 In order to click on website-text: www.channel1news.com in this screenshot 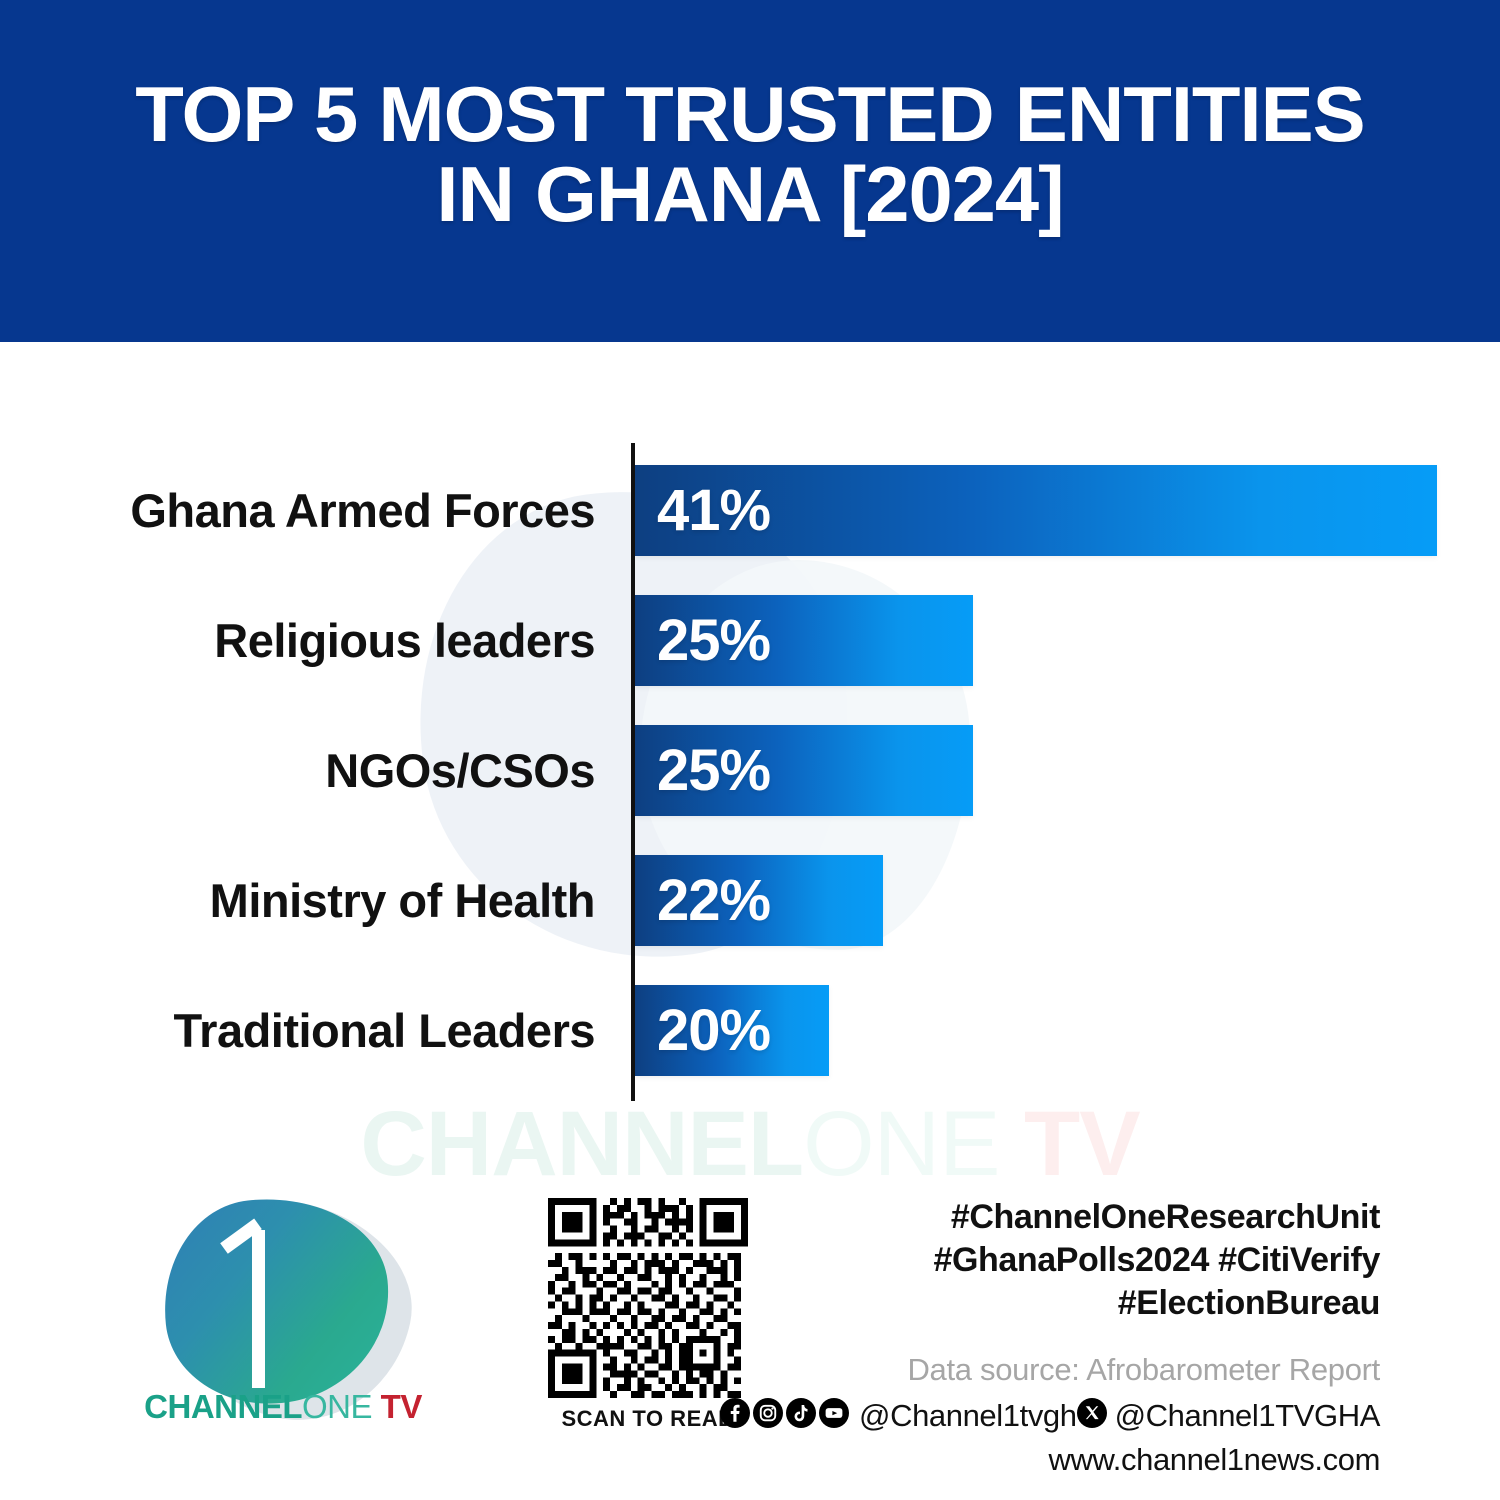, I will do `click(1214, 1459)`.